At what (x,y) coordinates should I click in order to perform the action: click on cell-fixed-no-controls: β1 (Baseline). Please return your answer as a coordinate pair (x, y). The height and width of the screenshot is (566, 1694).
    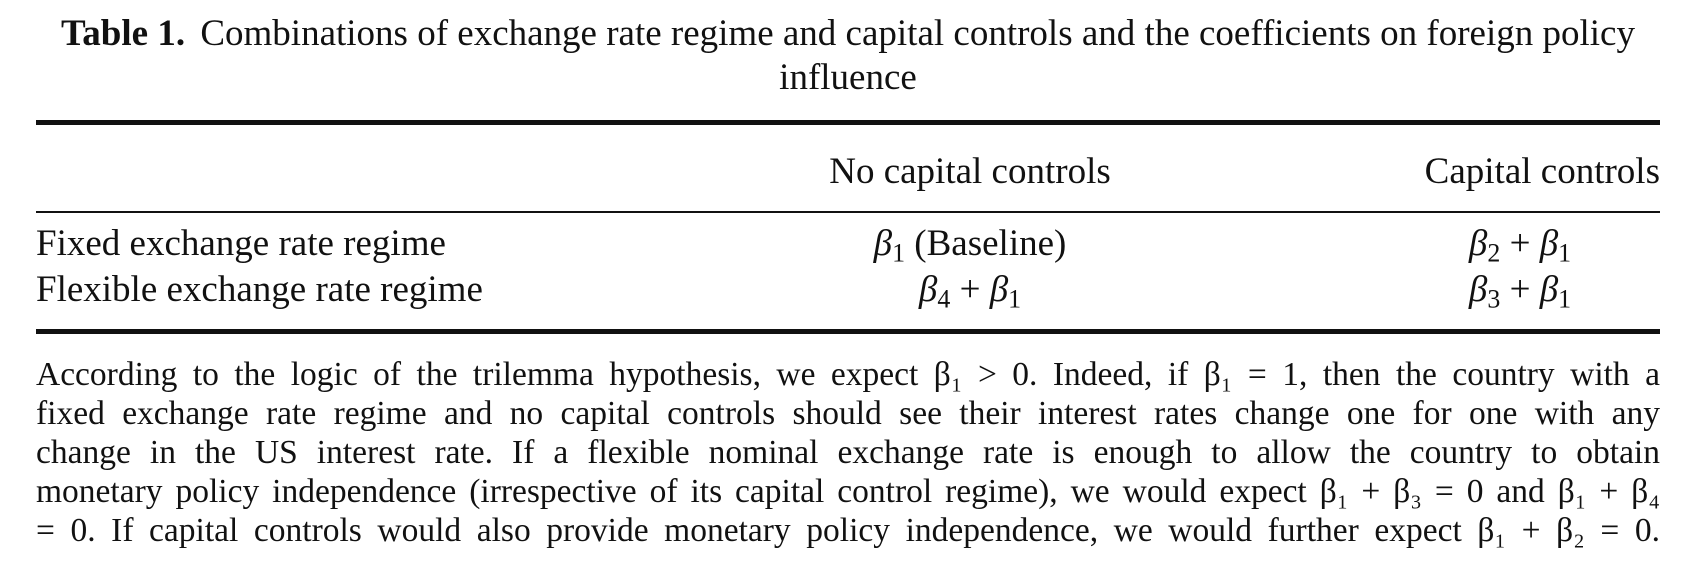
    Looking at the image, I should click on (970, 244).